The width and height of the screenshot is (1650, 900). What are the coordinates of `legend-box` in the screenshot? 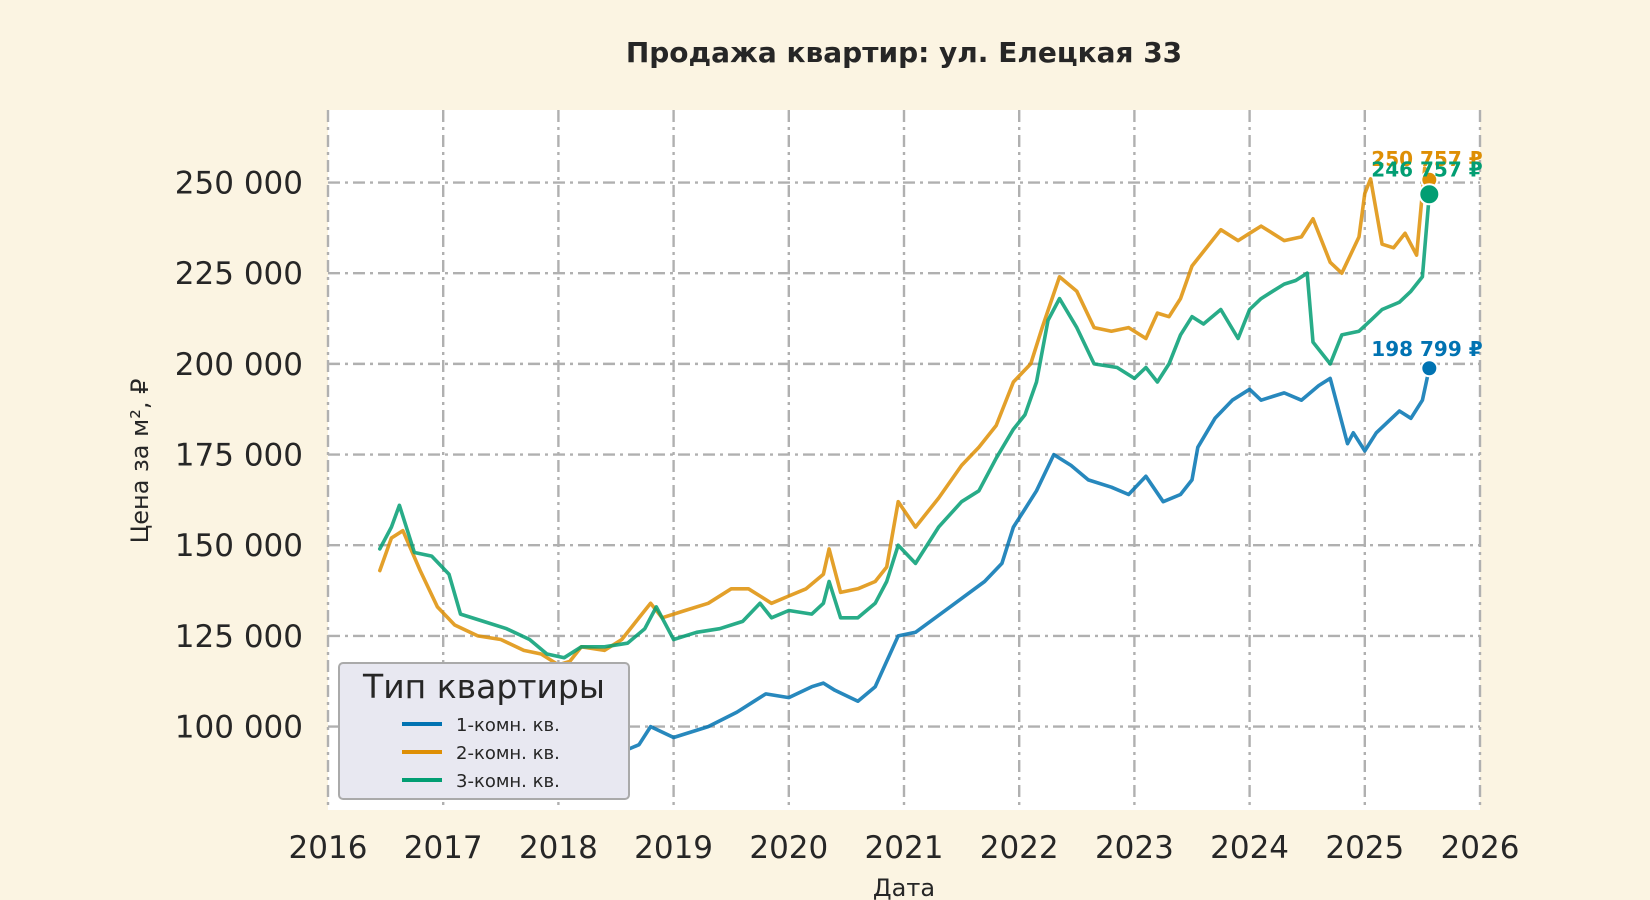 It's located at (484, 731).